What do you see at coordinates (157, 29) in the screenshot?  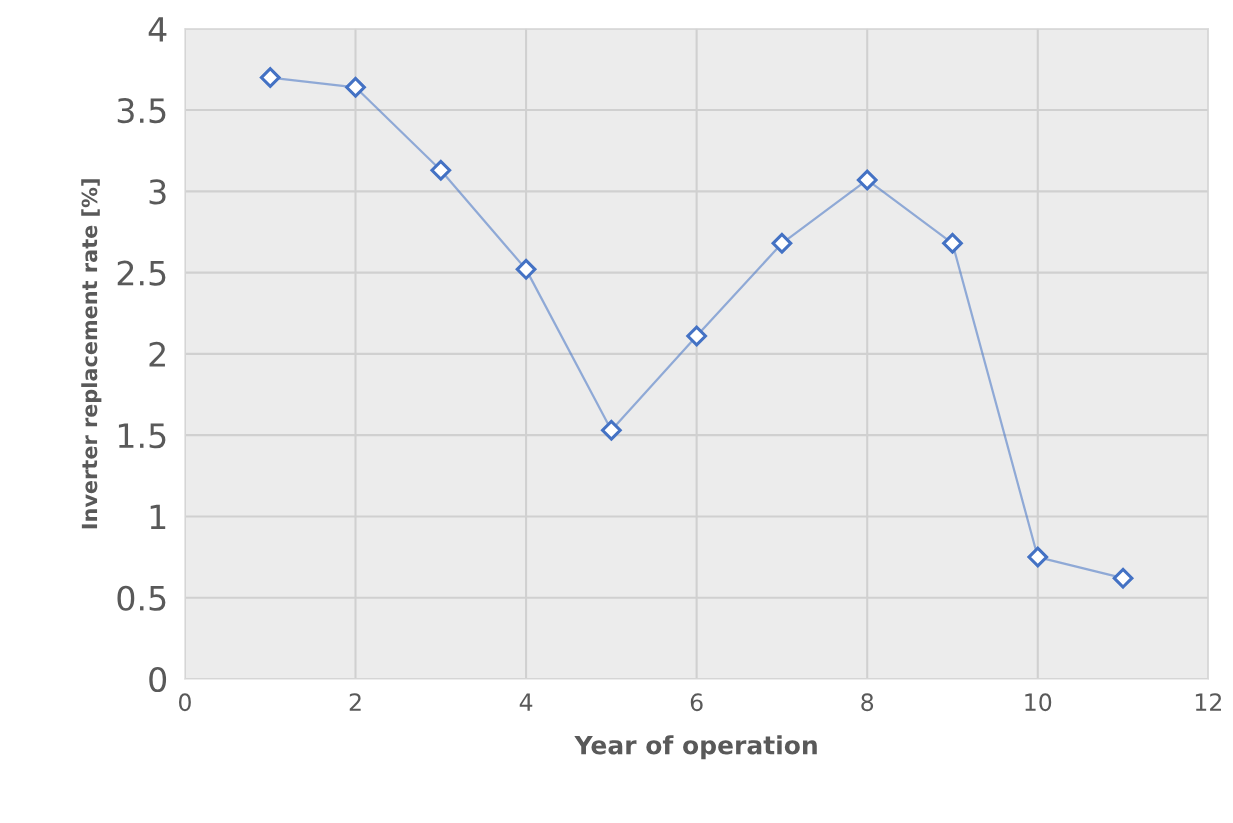 I see `y-tick-label: 4` at bounding box center [157, 29].